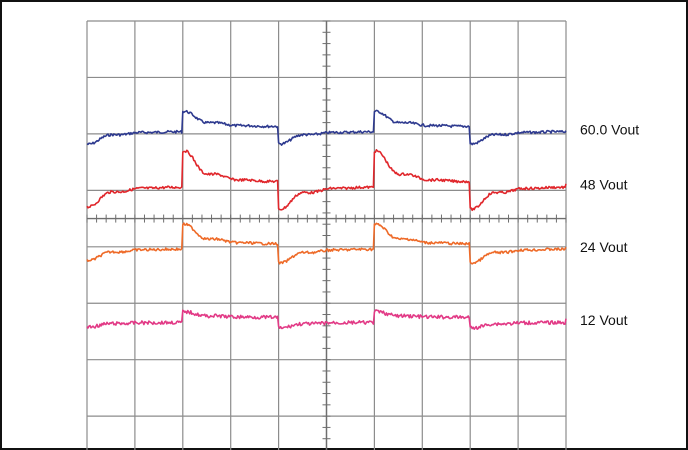 This screenshot has width=688, height=450. What do you see at coordinates (609, 224) in the screenshot?
I see `series-labels: 60.0 Vout 48 Vout 24 Vout 12 Vout` at bounding box center [609, 224].